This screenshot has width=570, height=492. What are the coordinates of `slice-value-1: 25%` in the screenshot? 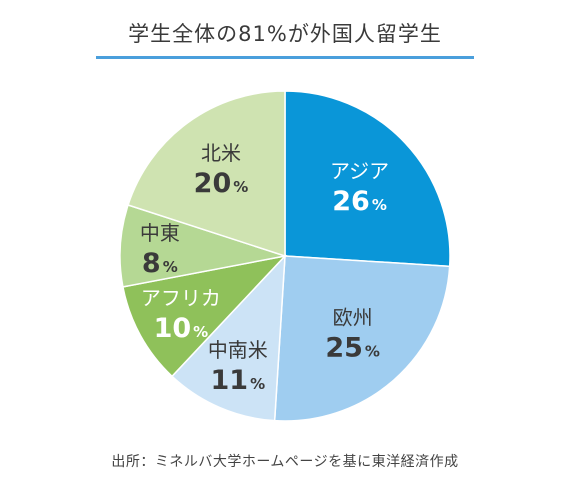 It's located at (352, 348).